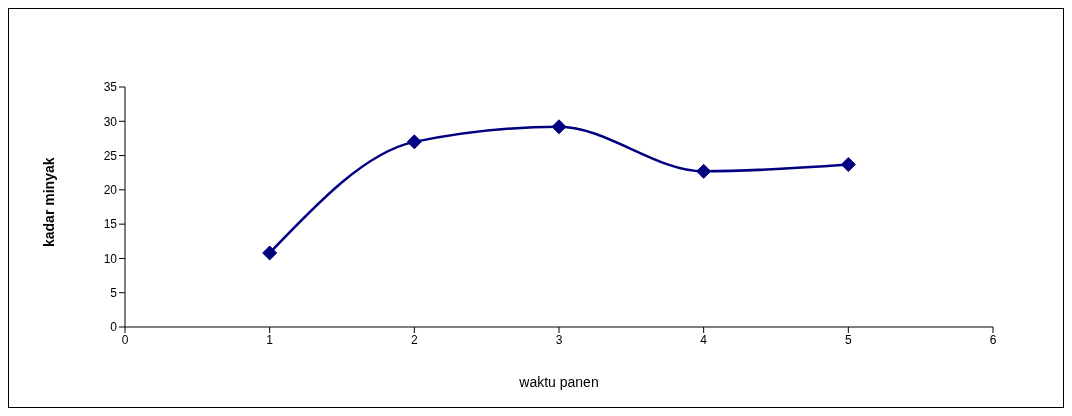 Image resolution: width=1072 pixels, height=416 pixels. What do you see at coordinates (125, 339) in the screenshot?
I see `x-tick-label: 0` at bounding box center [125, 339].